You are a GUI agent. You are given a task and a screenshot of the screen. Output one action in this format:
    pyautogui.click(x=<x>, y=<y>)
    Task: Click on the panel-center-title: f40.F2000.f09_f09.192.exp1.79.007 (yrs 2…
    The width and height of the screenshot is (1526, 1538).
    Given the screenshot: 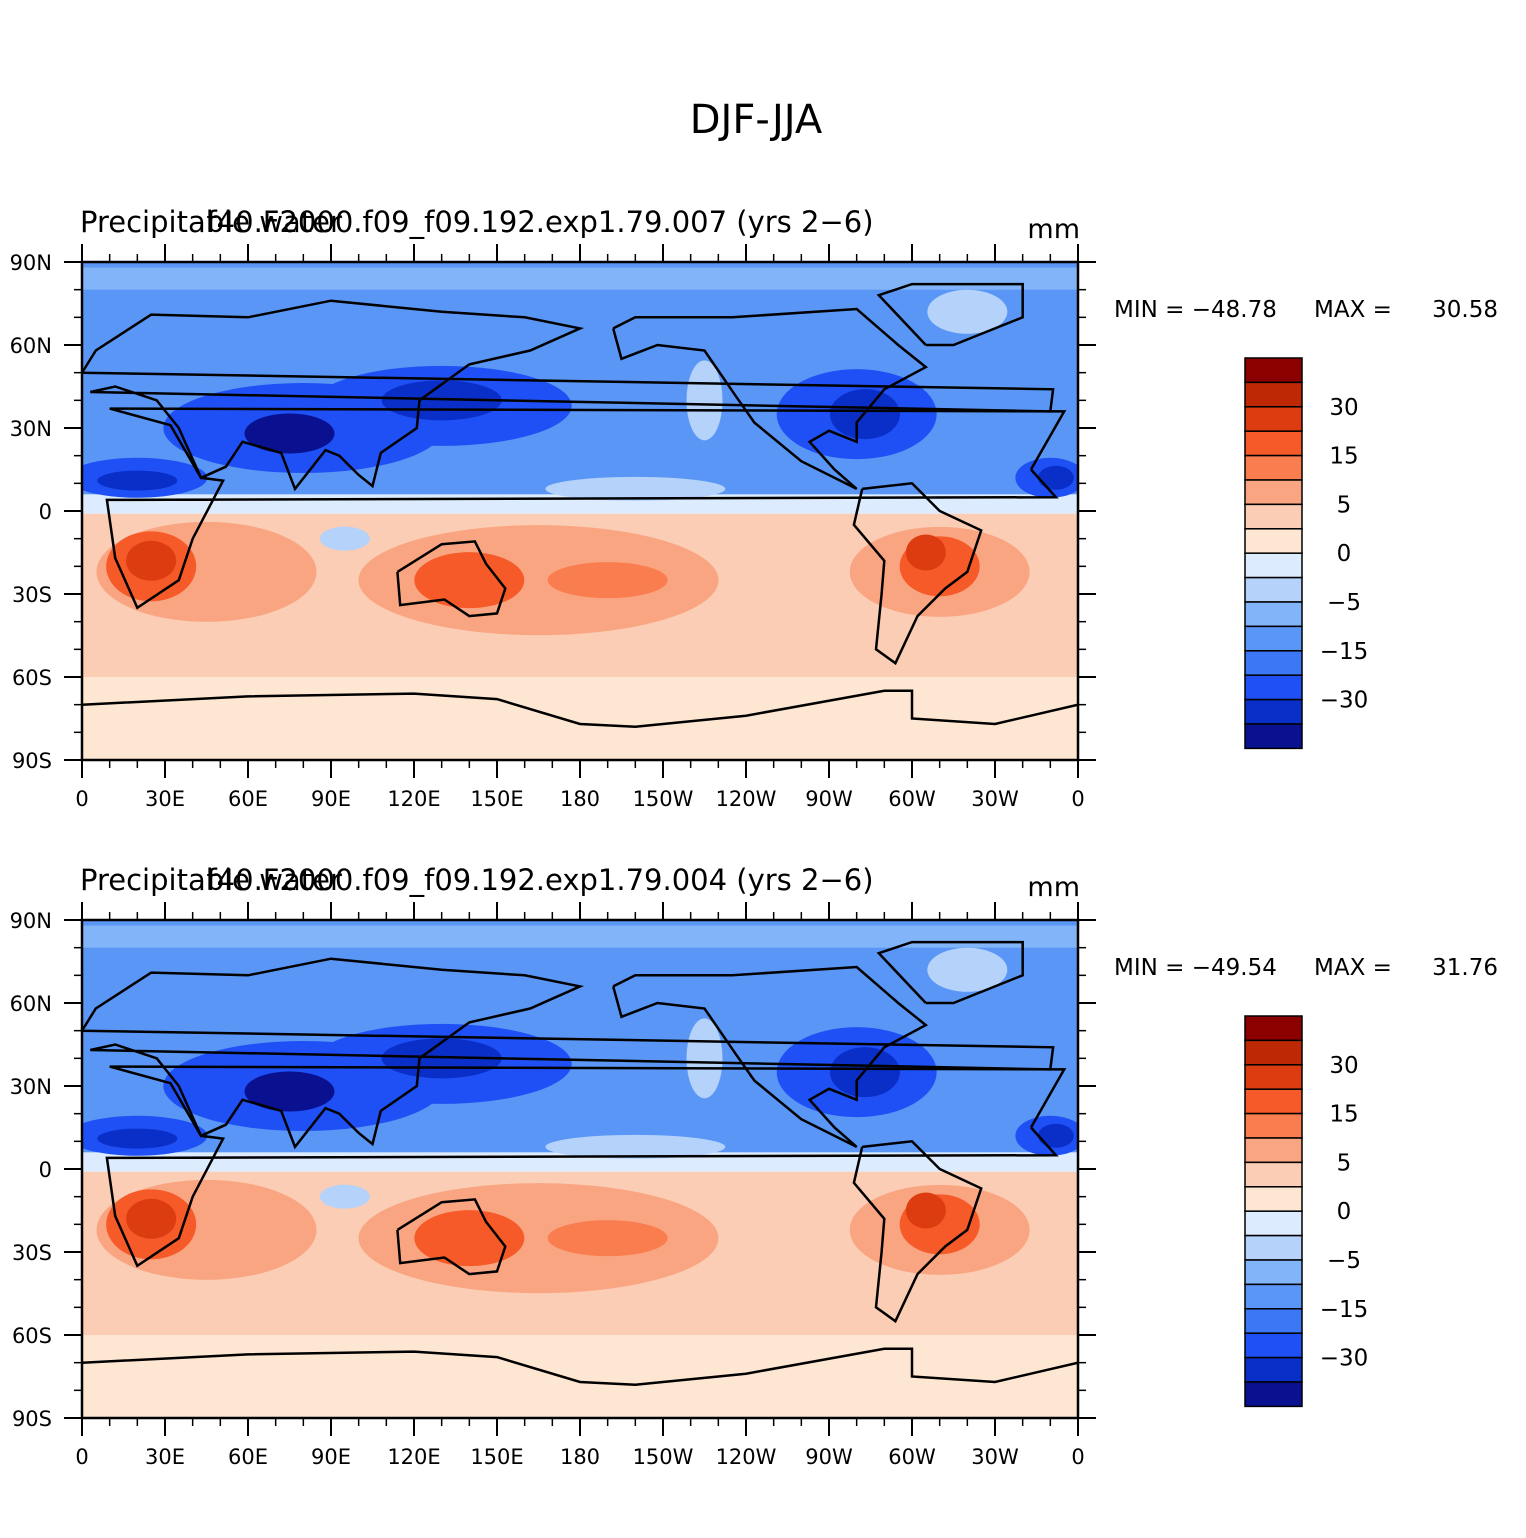 What is the action you would take?
    pyautogui.click(x=539, y=222)
    